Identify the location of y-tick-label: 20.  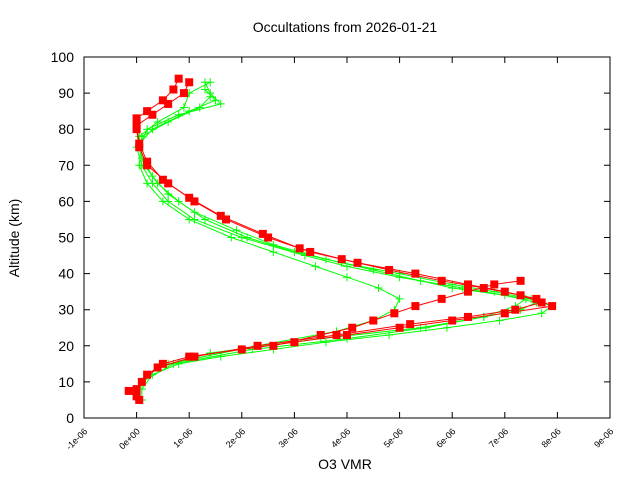
(66, 346).